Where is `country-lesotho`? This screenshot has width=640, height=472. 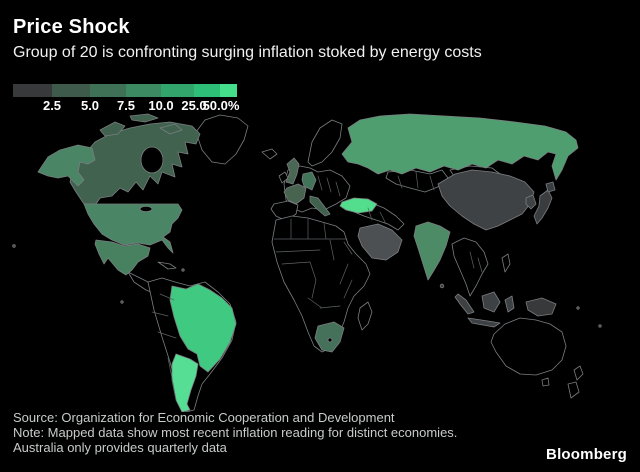 country-lesotho is located at coordinates (330, 340).